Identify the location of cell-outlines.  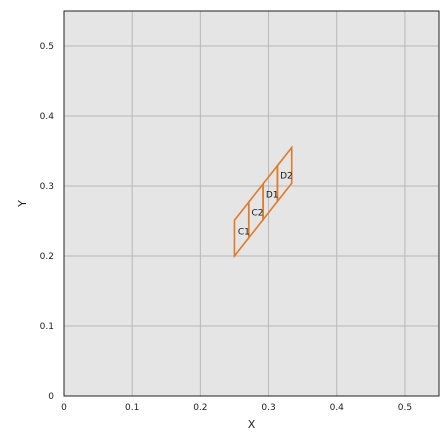
(263, 202).